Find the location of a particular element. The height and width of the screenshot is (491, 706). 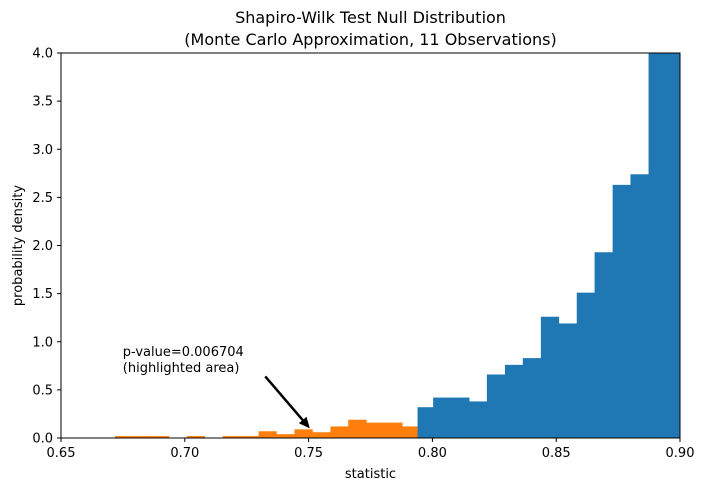

x-tick-label: 0.70 is located at coordinates (184, 453).